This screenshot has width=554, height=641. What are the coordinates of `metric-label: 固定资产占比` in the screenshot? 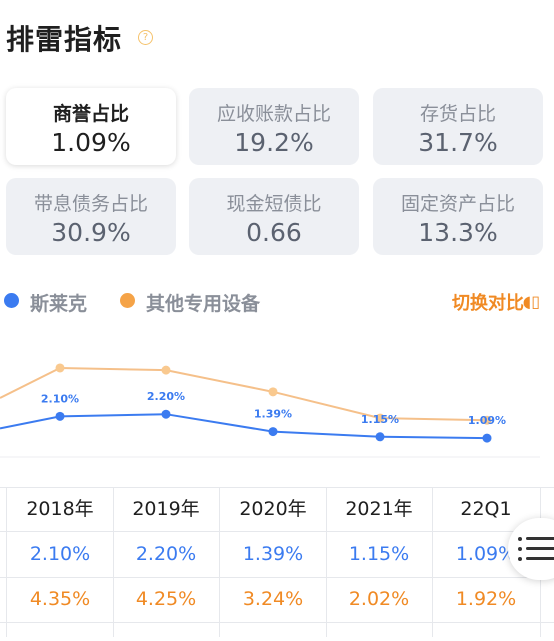 It's located at (457, 204).